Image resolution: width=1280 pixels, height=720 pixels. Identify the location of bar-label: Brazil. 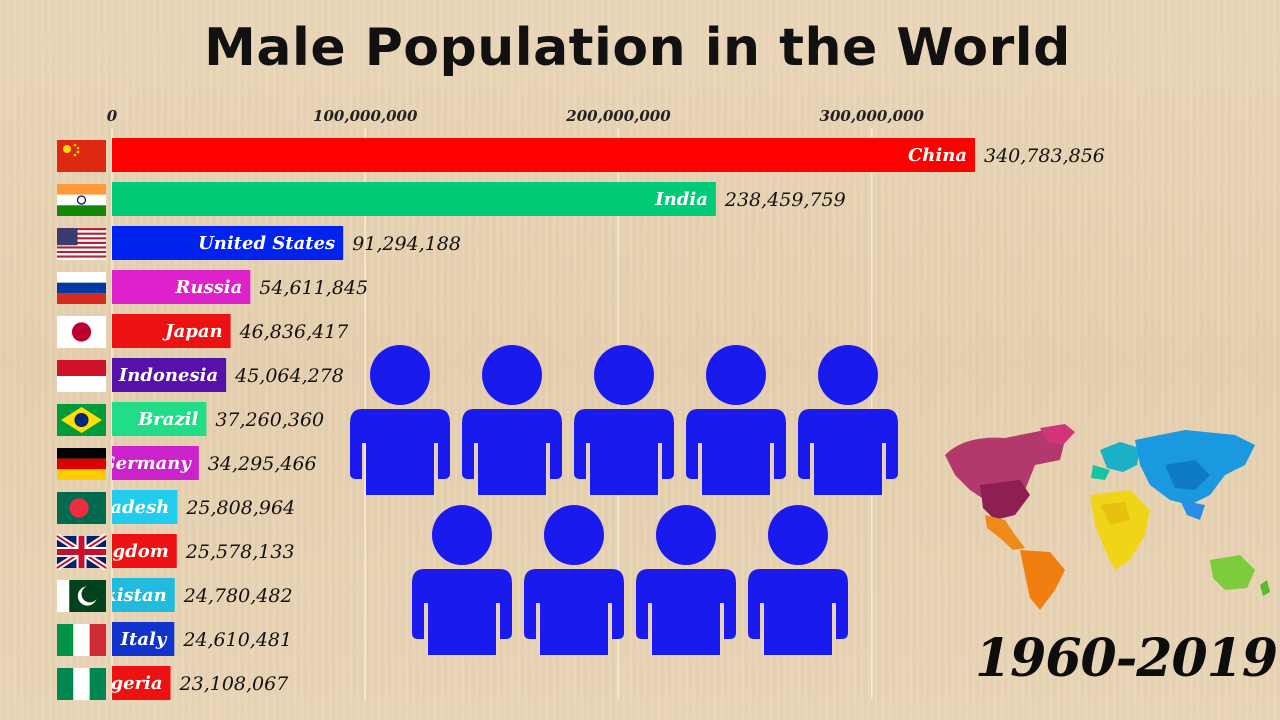
(167, 419).